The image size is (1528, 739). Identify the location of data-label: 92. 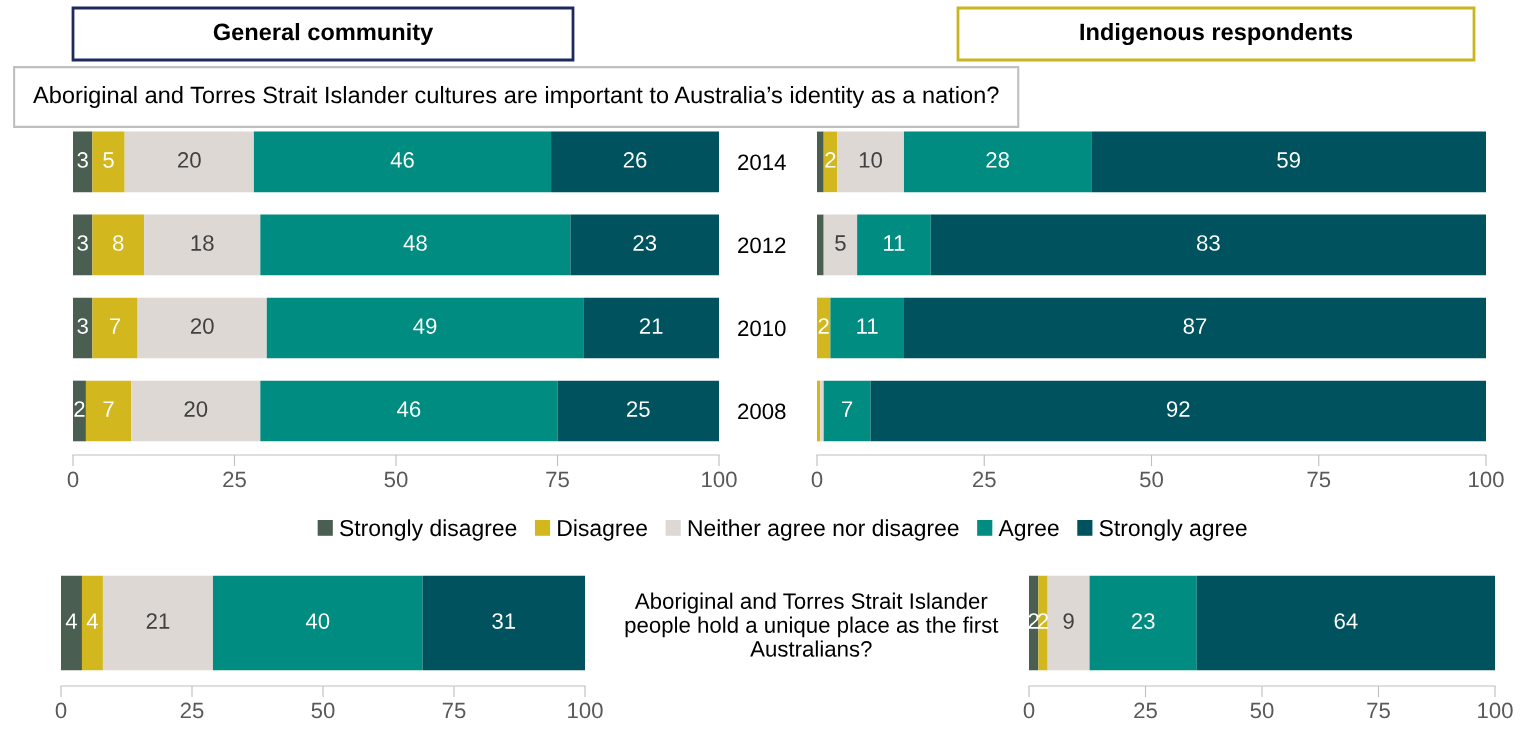
(1178, 409).